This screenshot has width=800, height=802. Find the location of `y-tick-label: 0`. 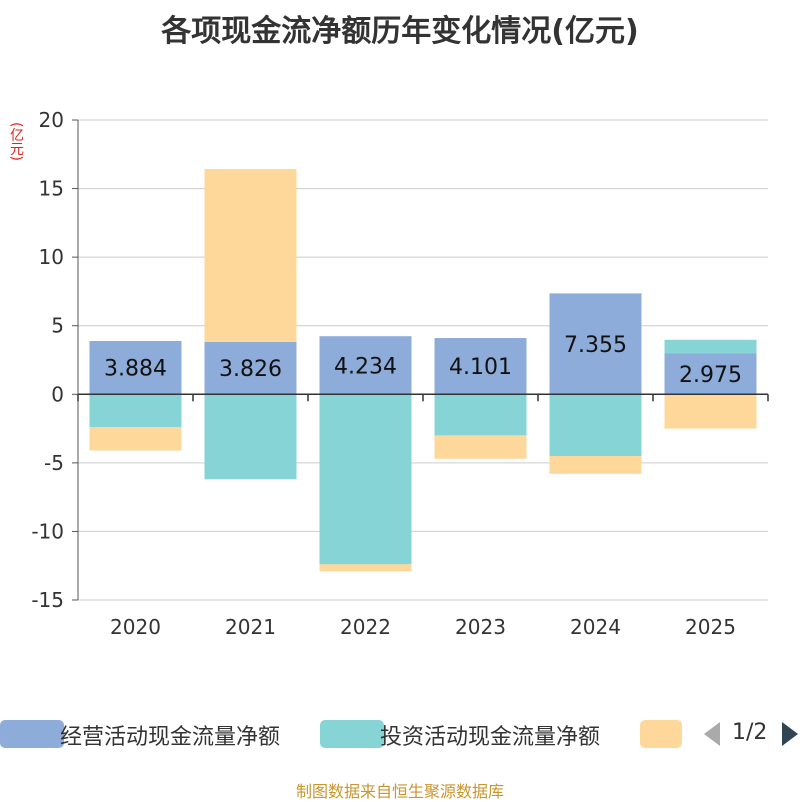

y-tick-label: 0 is located at coordinates (57, 394).